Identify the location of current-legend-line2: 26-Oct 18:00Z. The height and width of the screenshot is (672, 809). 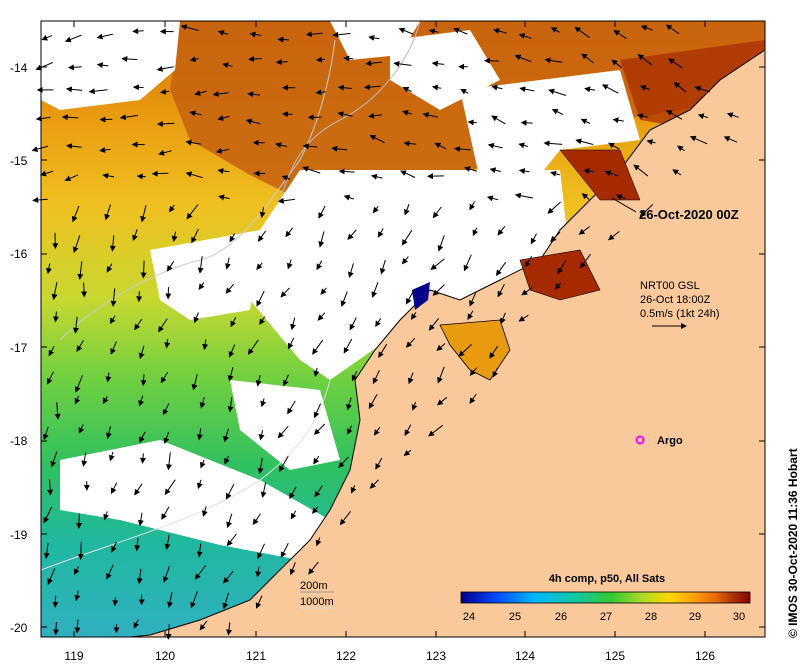
(675, 300).